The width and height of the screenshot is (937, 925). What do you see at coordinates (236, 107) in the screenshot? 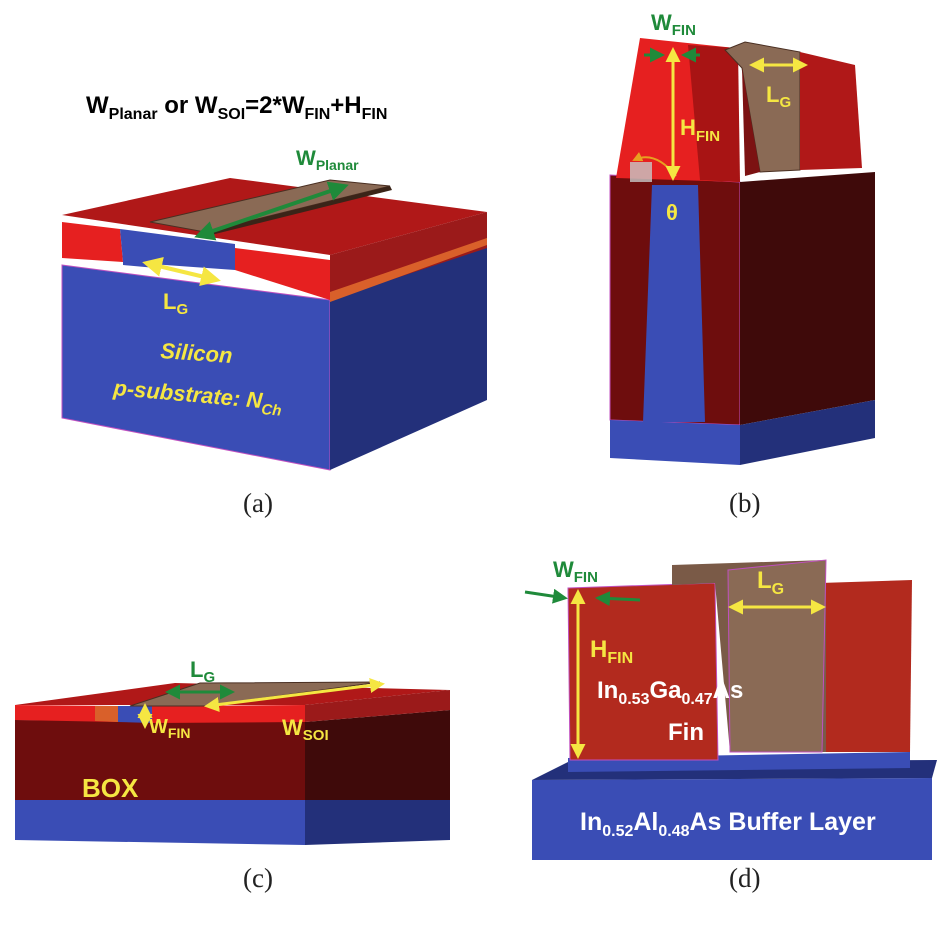
I see `width-formula: WPlanar or WSOI=2*WFIN+HFIN` at bounding box center [236, 107].